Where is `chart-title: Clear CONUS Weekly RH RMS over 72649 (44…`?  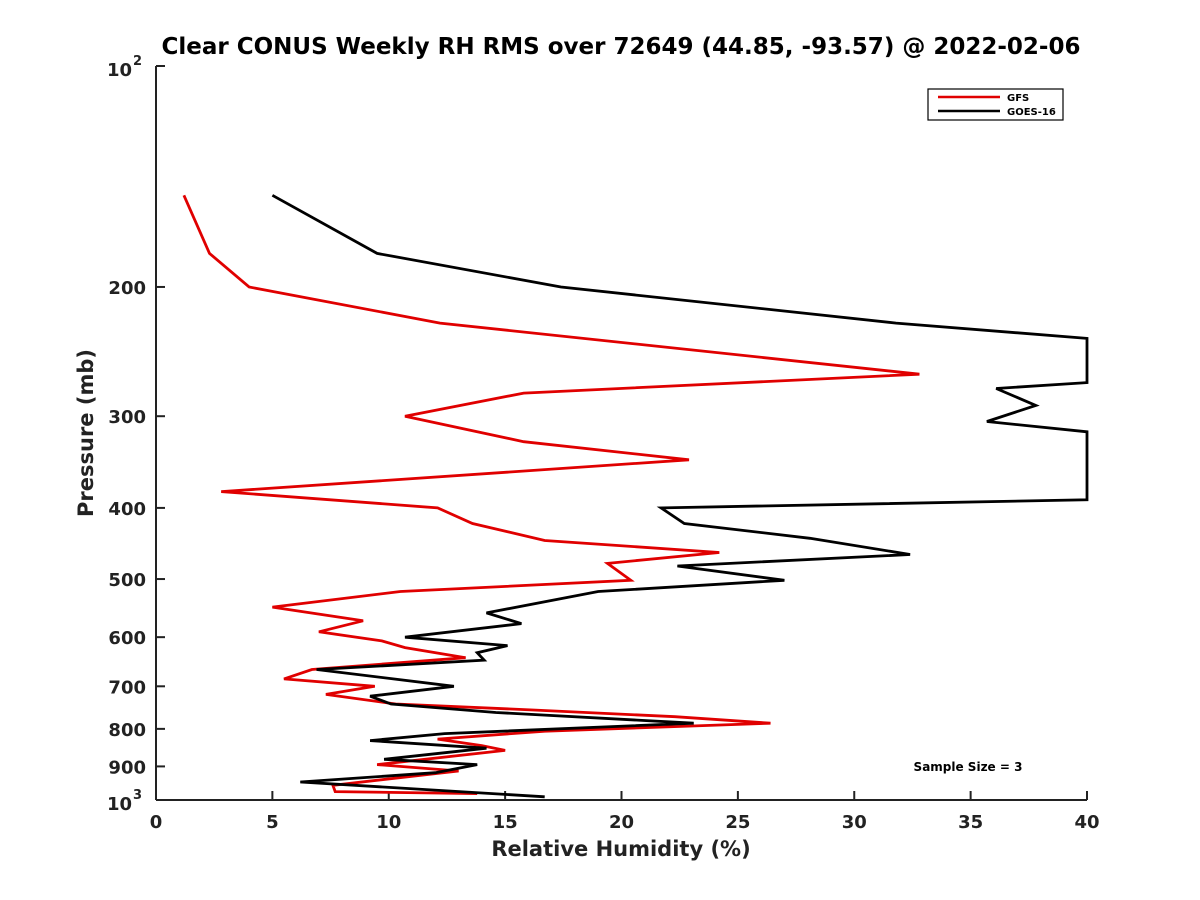
chart-title: Clear CONUS Weekly RH RMS over 72649 (44… is located at coordinates (621, 47).